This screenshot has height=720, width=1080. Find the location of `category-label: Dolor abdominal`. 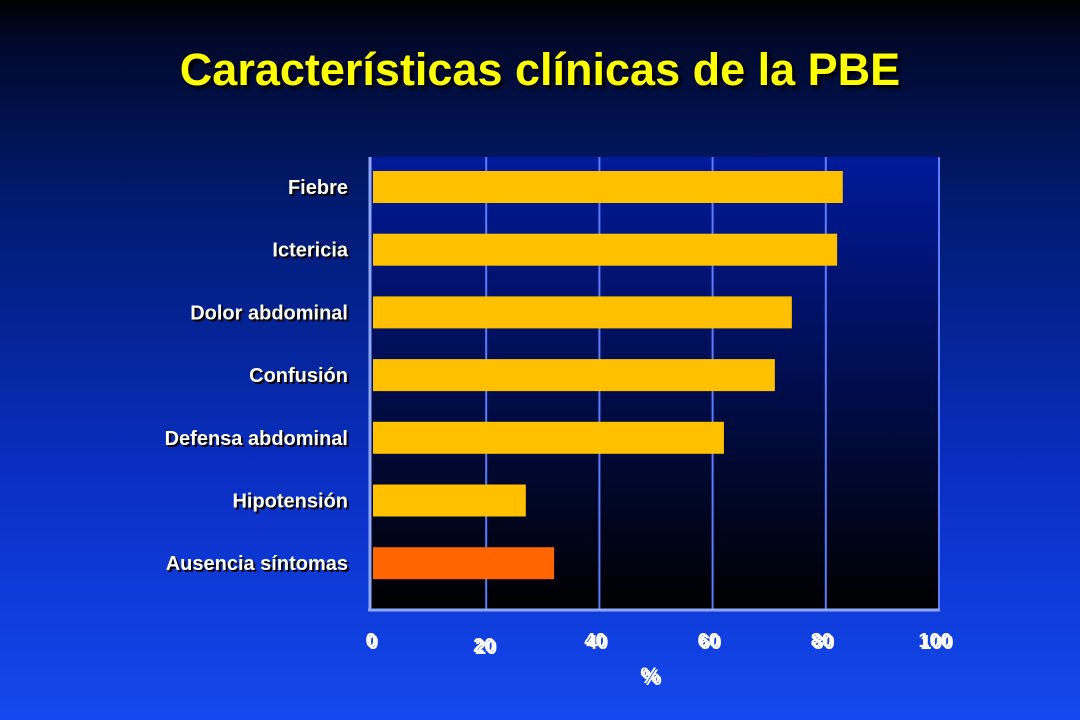

category-label: Dolor abdominal is located at coordinates (269, 313).